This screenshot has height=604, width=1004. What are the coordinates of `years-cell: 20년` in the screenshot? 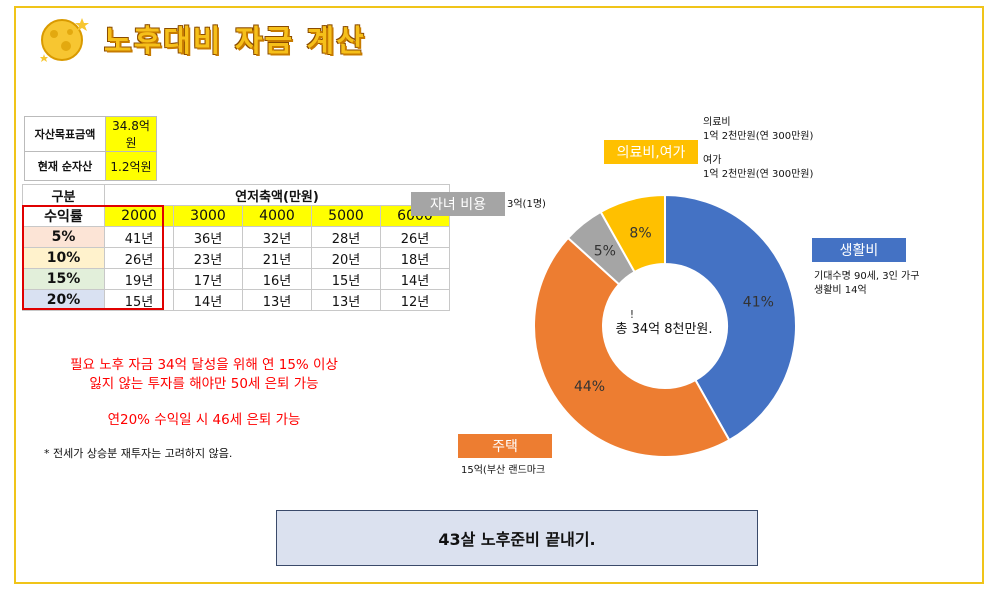 It's located at (346, 258).